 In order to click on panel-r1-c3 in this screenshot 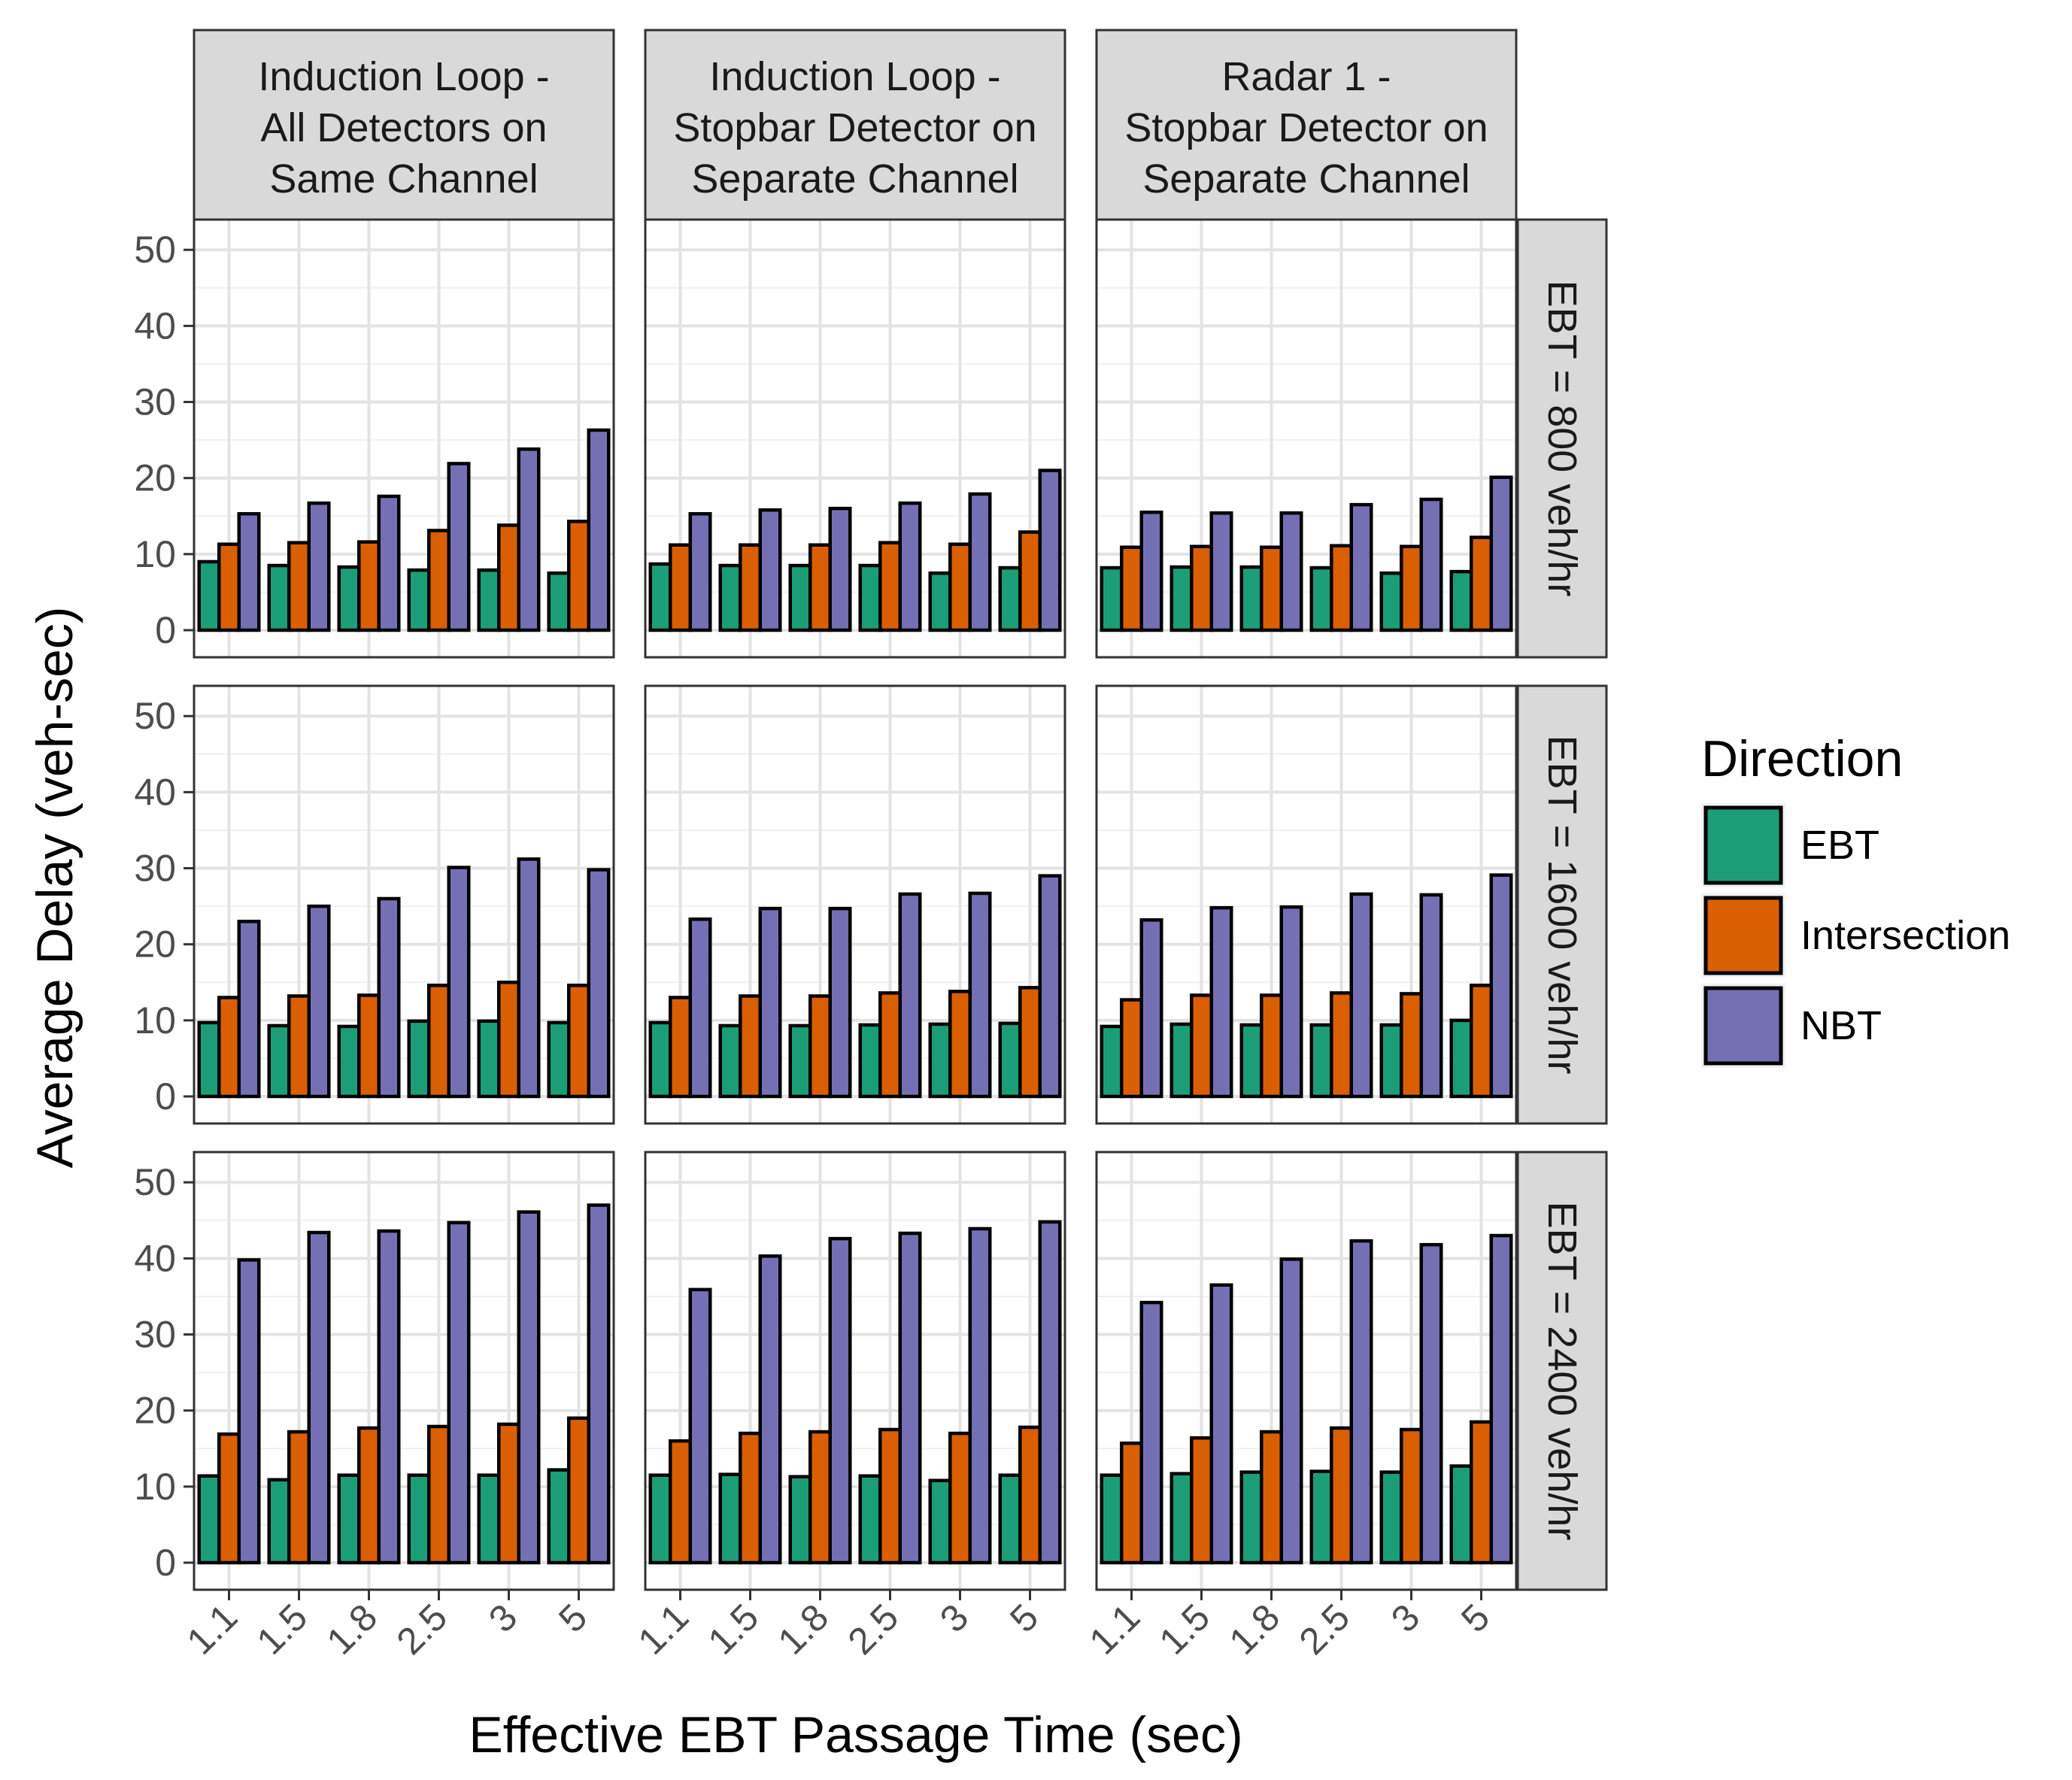, I will do `click(1306, 438)`.